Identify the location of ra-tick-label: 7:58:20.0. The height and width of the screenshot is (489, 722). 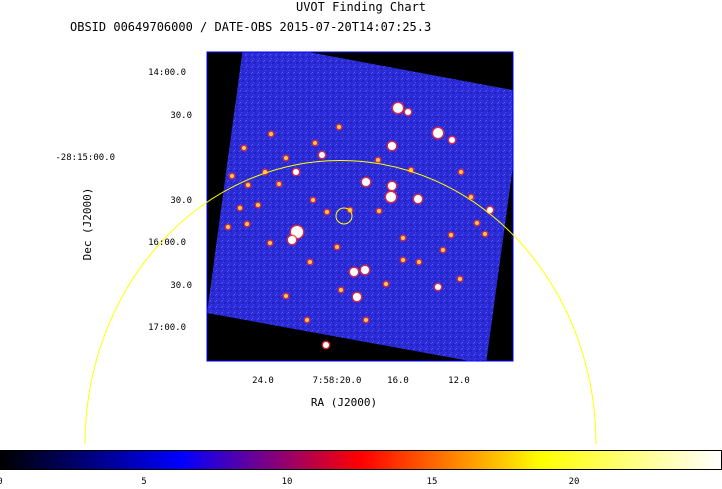
(337, 381).